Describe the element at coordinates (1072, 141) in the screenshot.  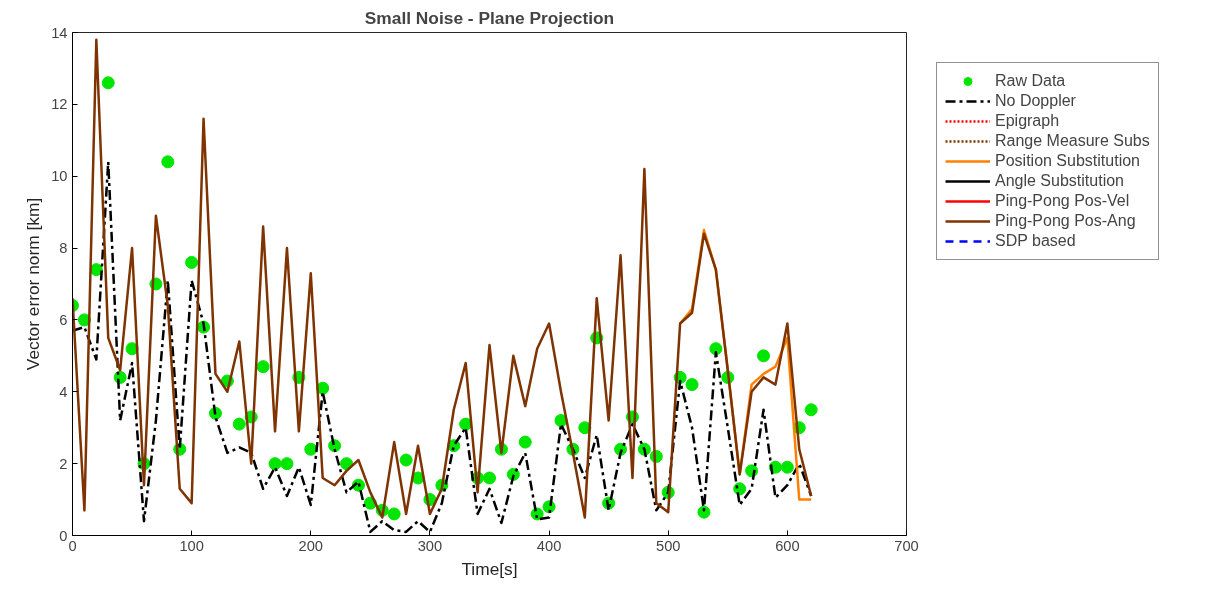
I see `legend-label: Range Measure Subs` at that location.